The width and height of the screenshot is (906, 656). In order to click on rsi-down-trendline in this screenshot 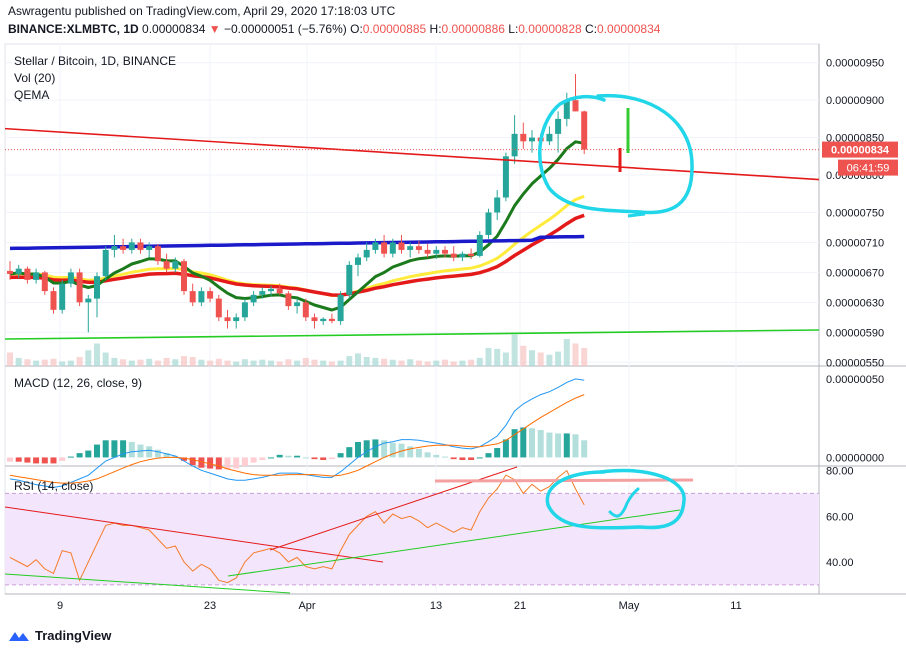, I will do `click(194, 534)`.